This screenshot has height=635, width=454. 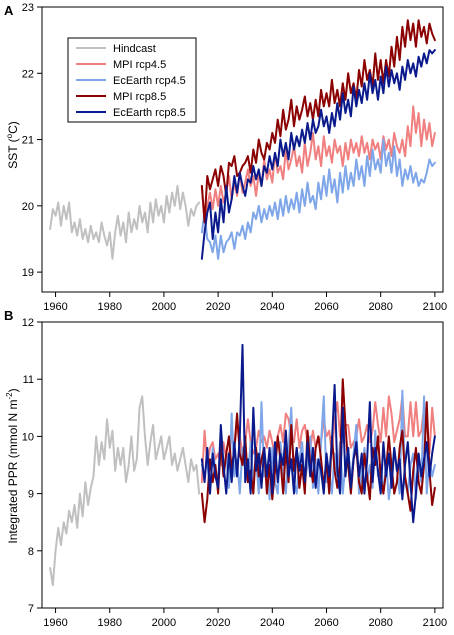 I want to click on panel-b-x-tick-label: 2020, so click(x=218, y=623).